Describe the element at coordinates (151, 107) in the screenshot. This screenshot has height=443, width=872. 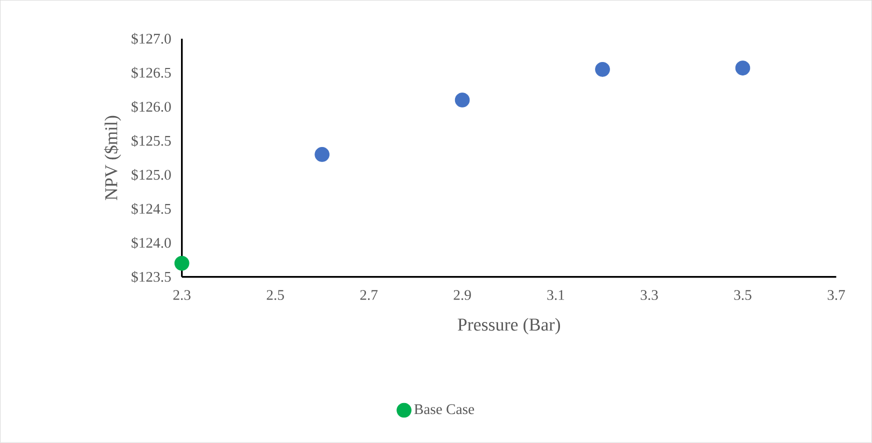
I see `y-tick-label: $126.0` at that location.